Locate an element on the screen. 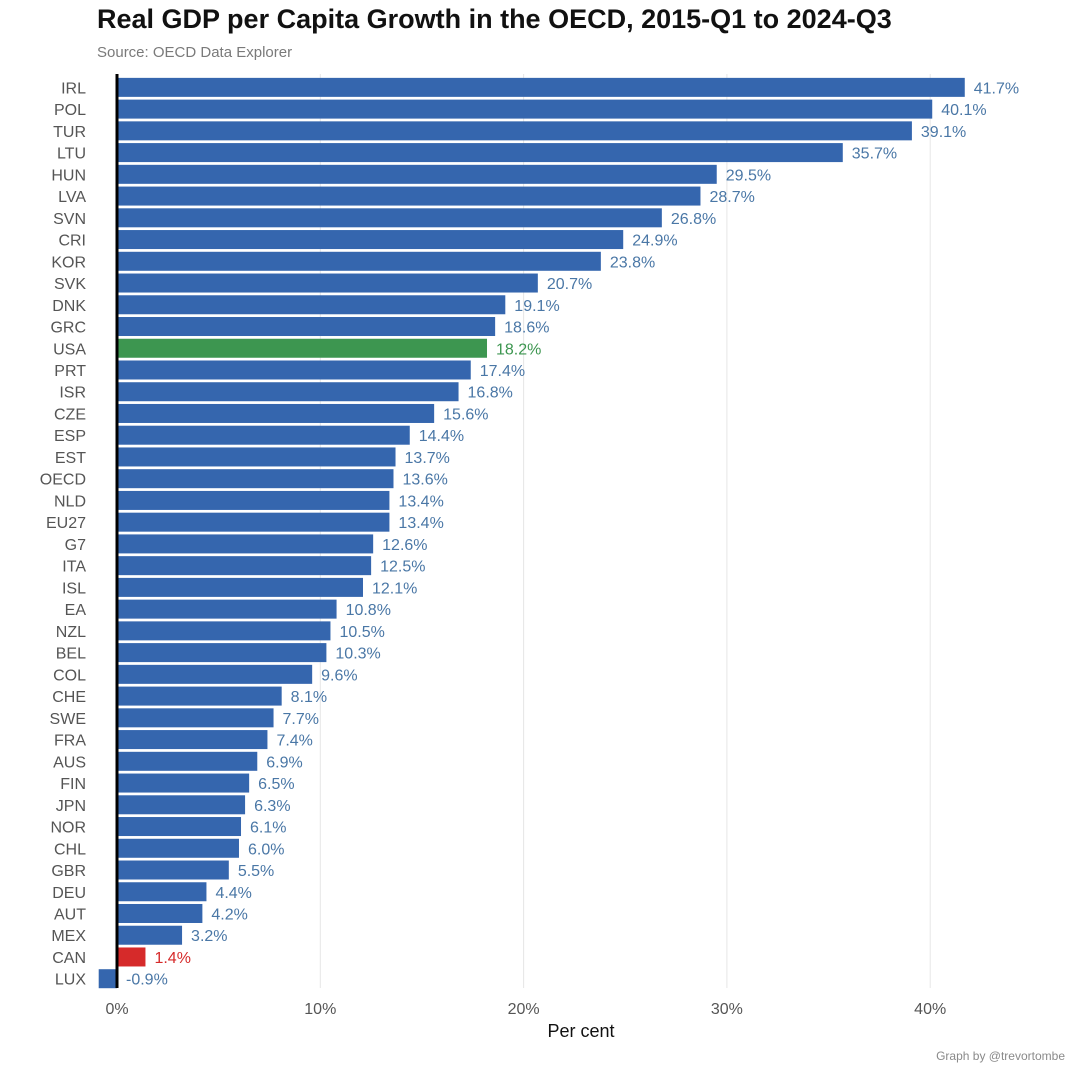 The width and height of the screenshot is (1077, 1070). category-label: CHL is located at coordinates (70, 849).